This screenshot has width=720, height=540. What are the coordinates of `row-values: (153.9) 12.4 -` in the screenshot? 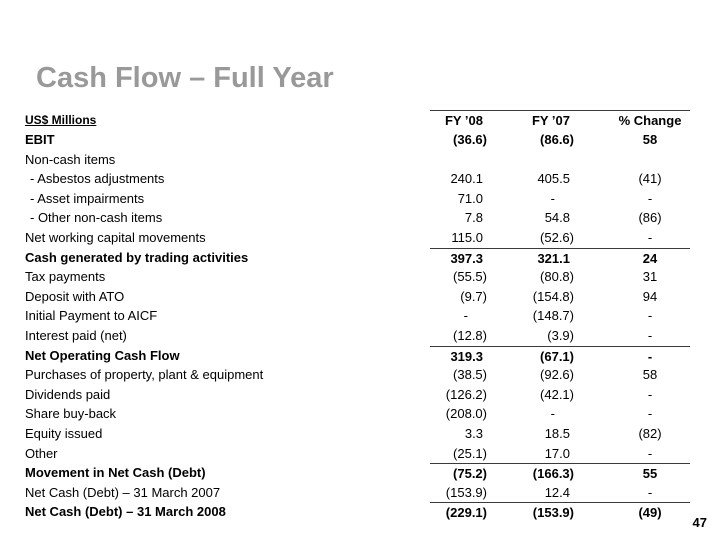 It's located at (560, 493).